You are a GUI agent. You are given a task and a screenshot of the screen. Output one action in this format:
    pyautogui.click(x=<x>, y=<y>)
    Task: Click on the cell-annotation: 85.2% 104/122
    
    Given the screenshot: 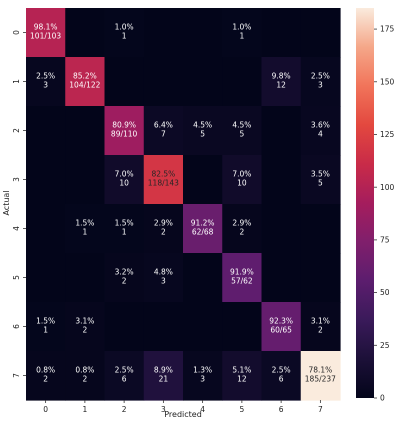 What is the action you would take?
    pyautogui.click(x=84, y=81)
    